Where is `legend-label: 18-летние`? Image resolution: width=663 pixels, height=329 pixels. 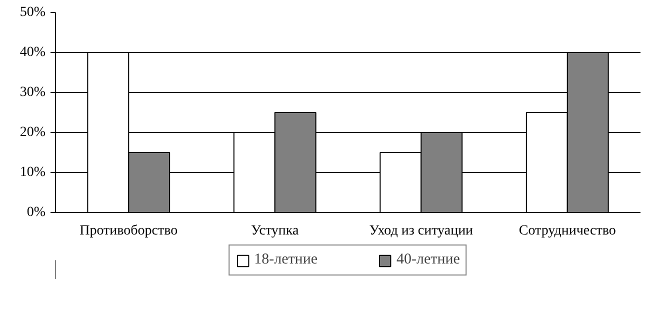
legend-label: 18-летние is located at coordinates (286, 260).